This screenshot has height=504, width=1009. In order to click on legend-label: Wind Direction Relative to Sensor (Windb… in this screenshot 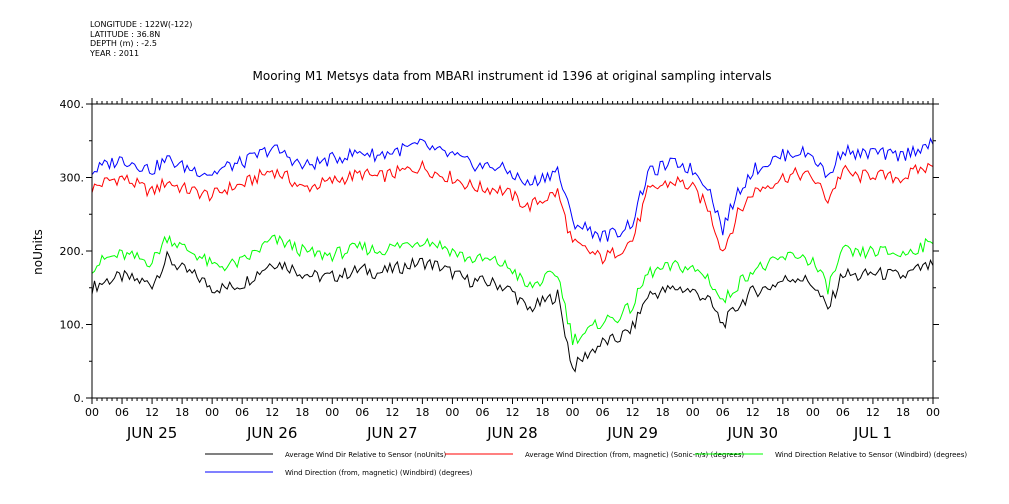, I will do `click(871, 455)`.